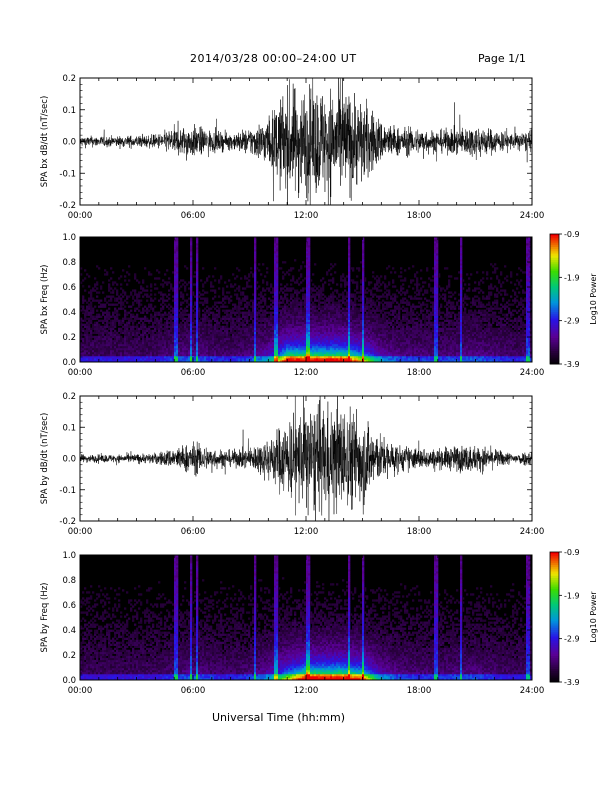 The width and height of the screenshot is (612, 792). I want to click on y-axis-title: SPA bx Freq (Hz), so click(45, 299).